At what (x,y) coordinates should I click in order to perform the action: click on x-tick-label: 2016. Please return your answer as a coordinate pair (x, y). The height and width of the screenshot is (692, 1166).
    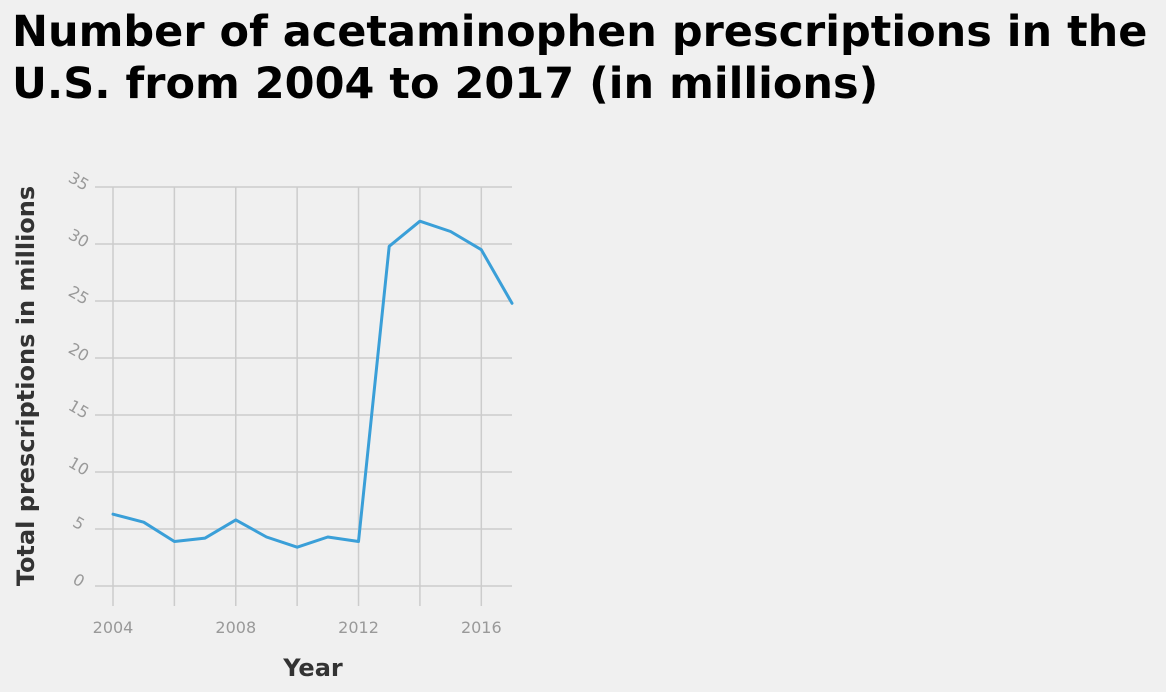
    Looking at the image, I should click on (481, 627).